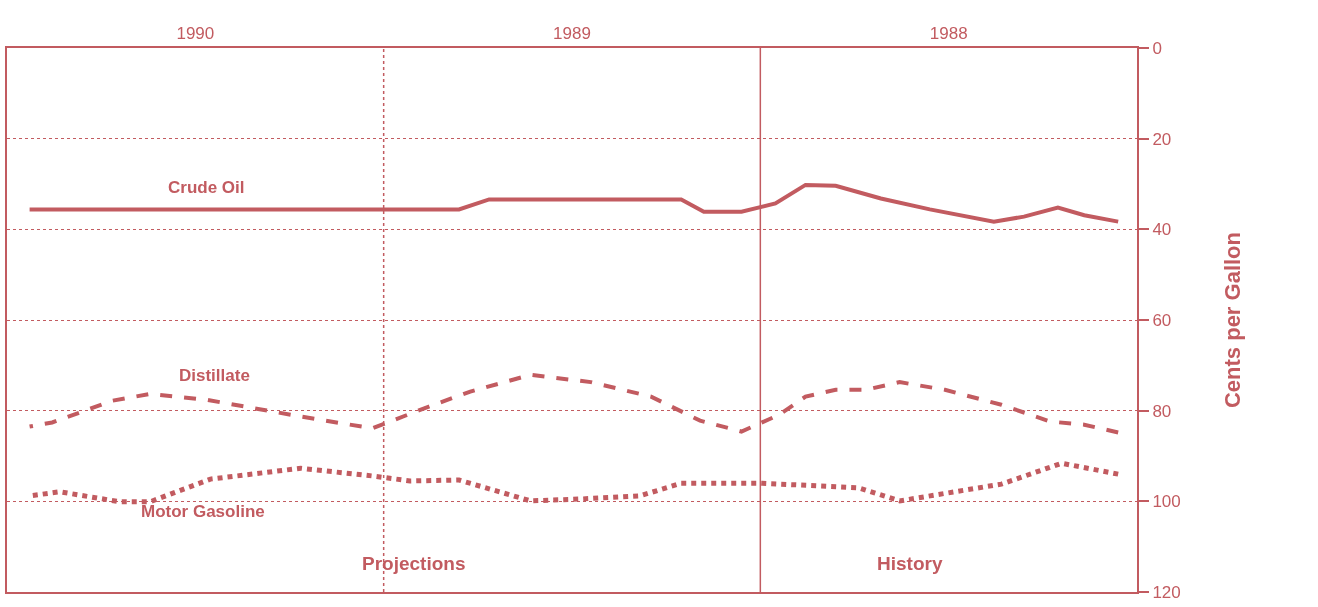 The height and width of the screenshot is (607, 1318). What do you see at coordinates (214, 375) in the screenshot?
I see `series-label: Distillate` at bounding box center [214, 375].